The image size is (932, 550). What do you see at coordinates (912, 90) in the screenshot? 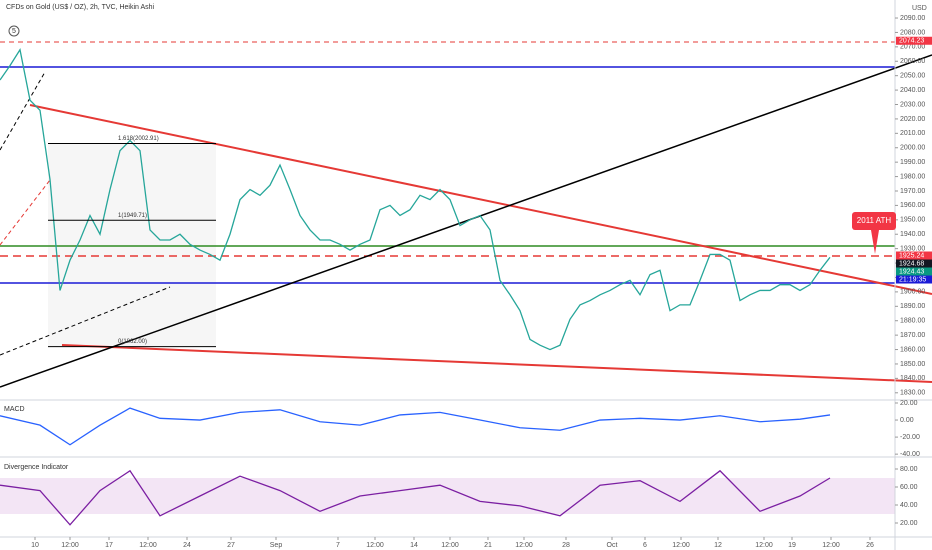
I see `y-tick-label: 2040.00` at bounding box center [912, 90].